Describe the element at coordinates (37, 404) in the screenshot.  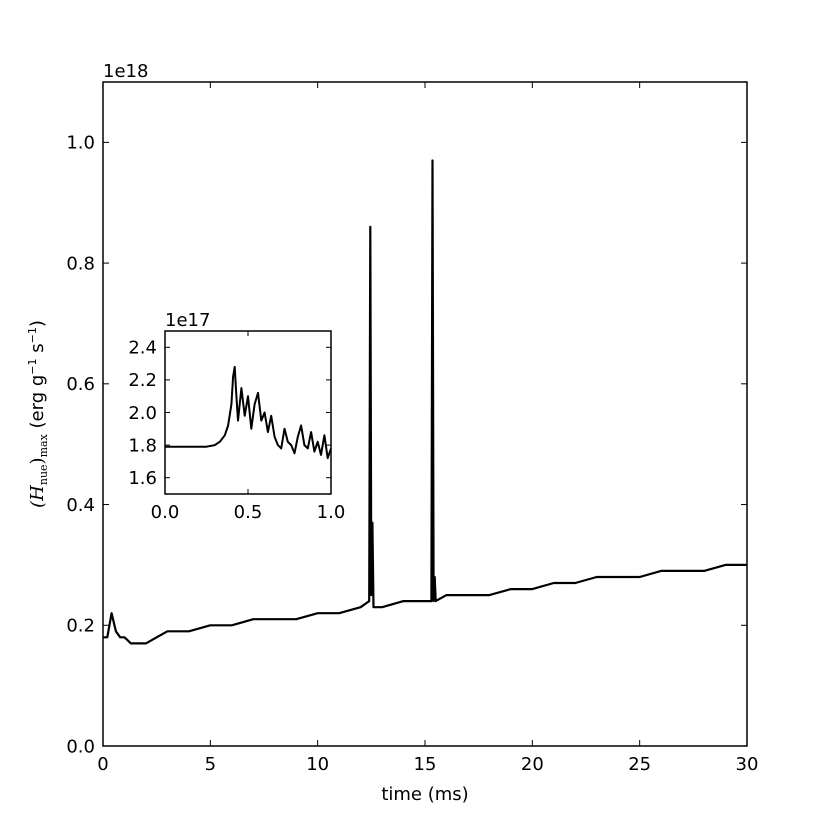
I see `ylabel-units-pre: (erg g` at that location.